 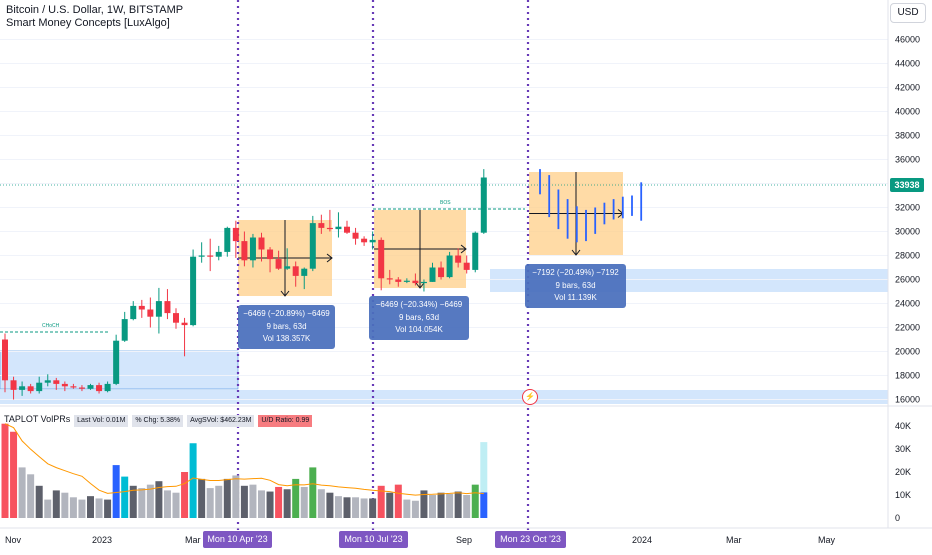 I want to click on time-axis-label: Nov, so click(x=13, y=540).